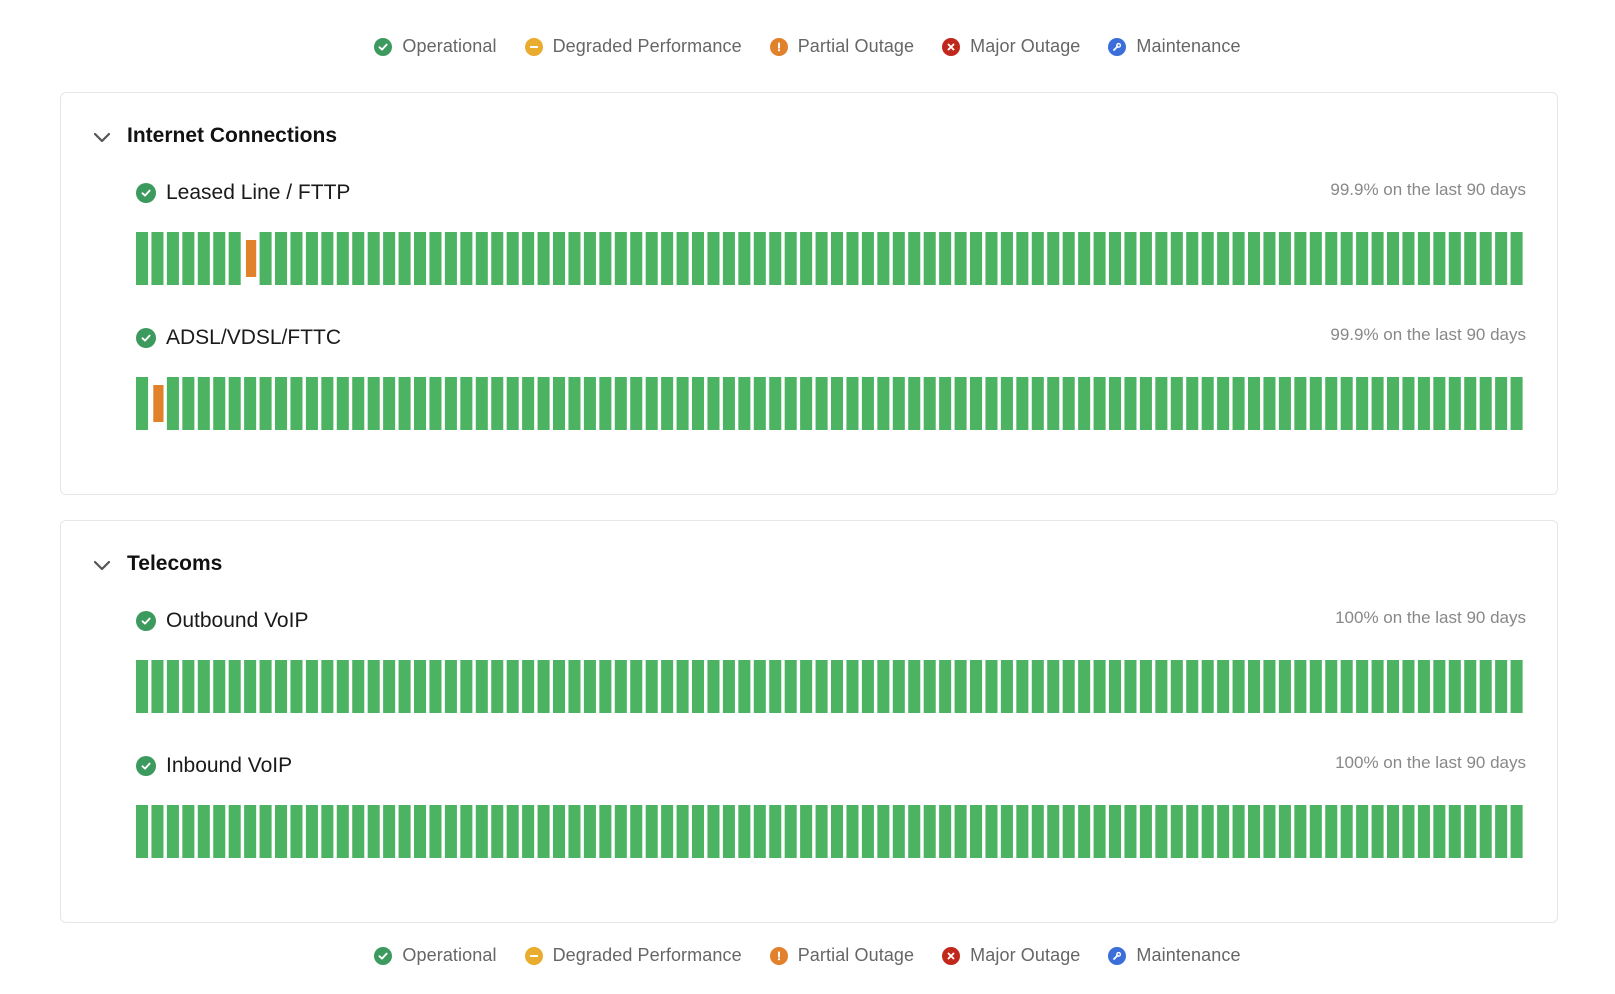 This screenshot has width=1615, height=994. What do you see at coordinates (102, 566) in the screenshot?
I see `chevron-down-icon` at bounding box center [102, 566].